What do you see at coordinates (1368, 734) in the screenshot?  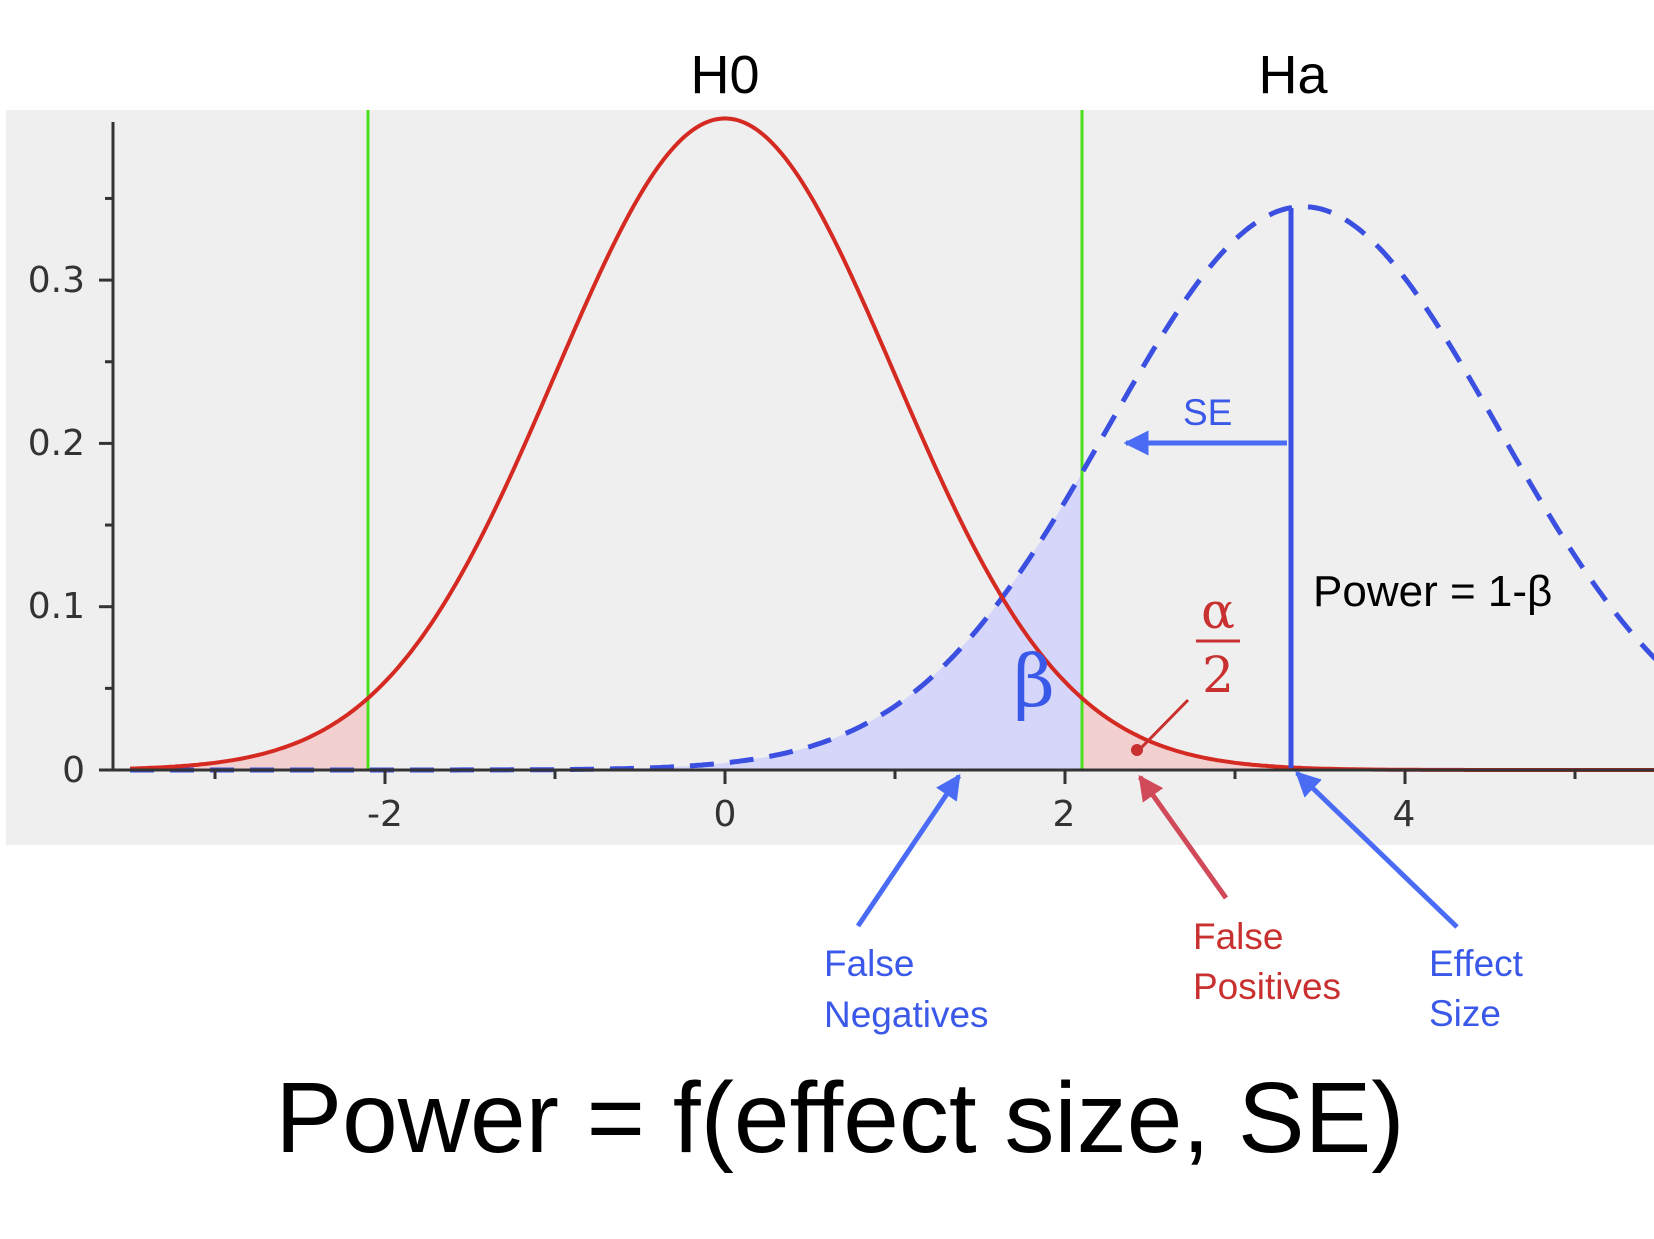 I see `alpha-right-shaded-region` at bounding box center [1368, 734].